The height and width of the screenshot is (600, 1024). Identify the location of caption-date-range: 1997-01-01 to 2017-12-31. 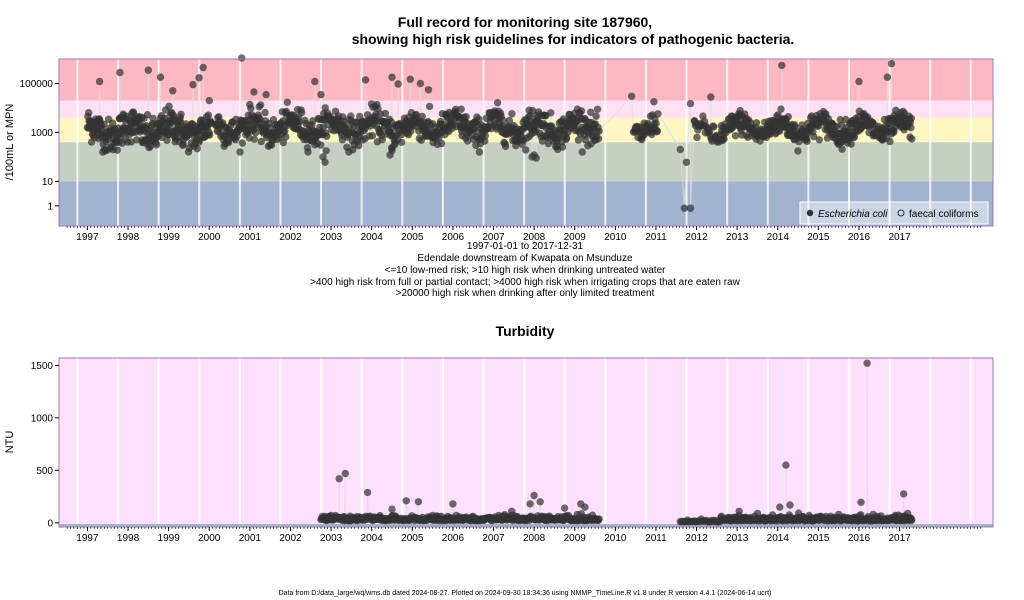
(525, 246).